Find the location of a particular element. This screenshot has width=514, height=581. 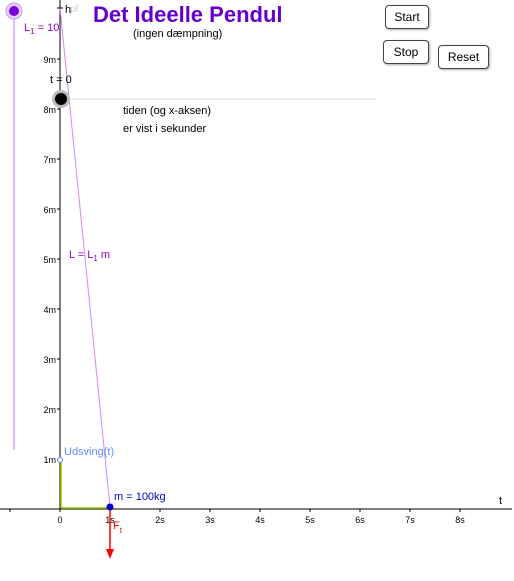

length-label: L = L1 m is located at coordinates (89, 256).